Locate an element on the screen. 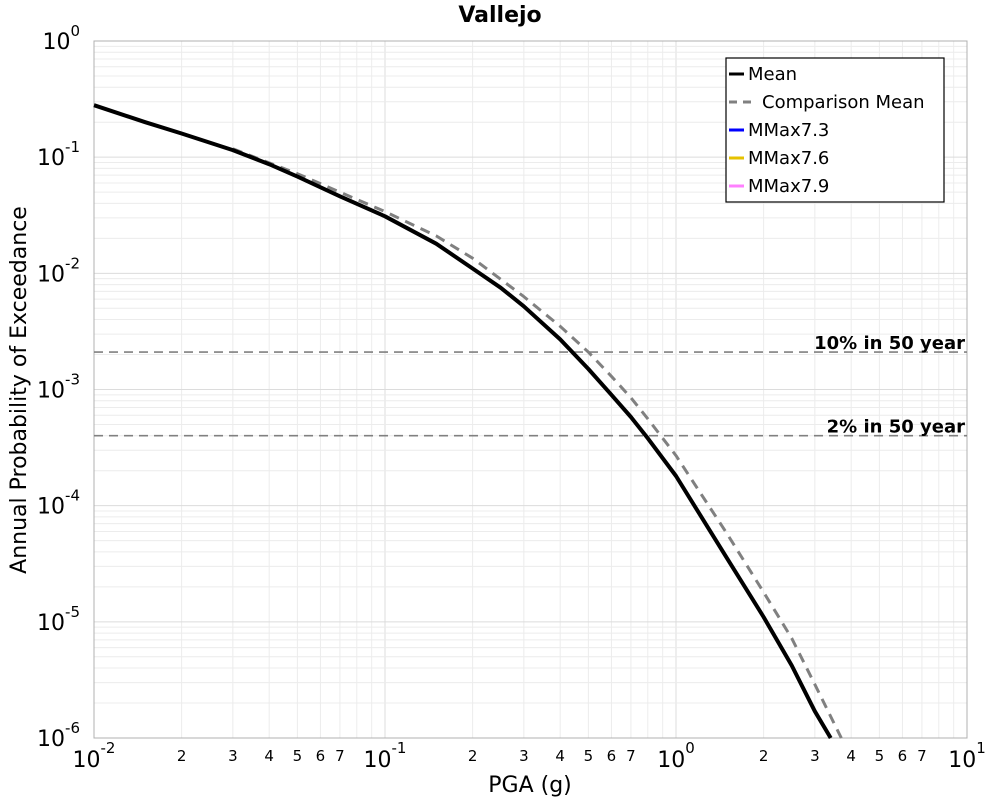  legend-label: MMax7.9 is located at coordinates (788, 186).